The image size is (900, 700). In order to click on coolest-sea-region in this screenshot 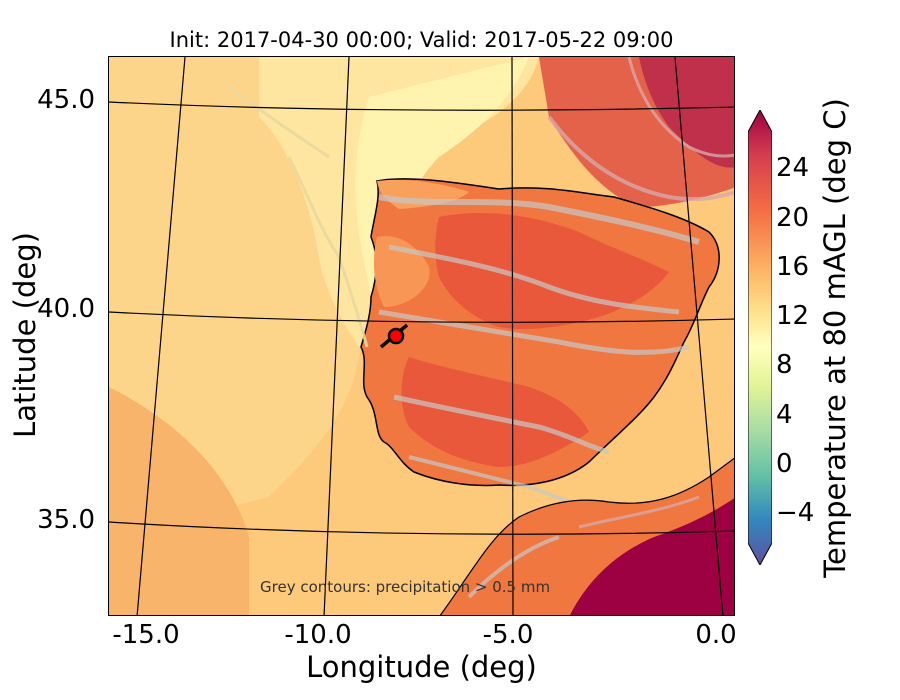, I will do `click(442, 181)`.